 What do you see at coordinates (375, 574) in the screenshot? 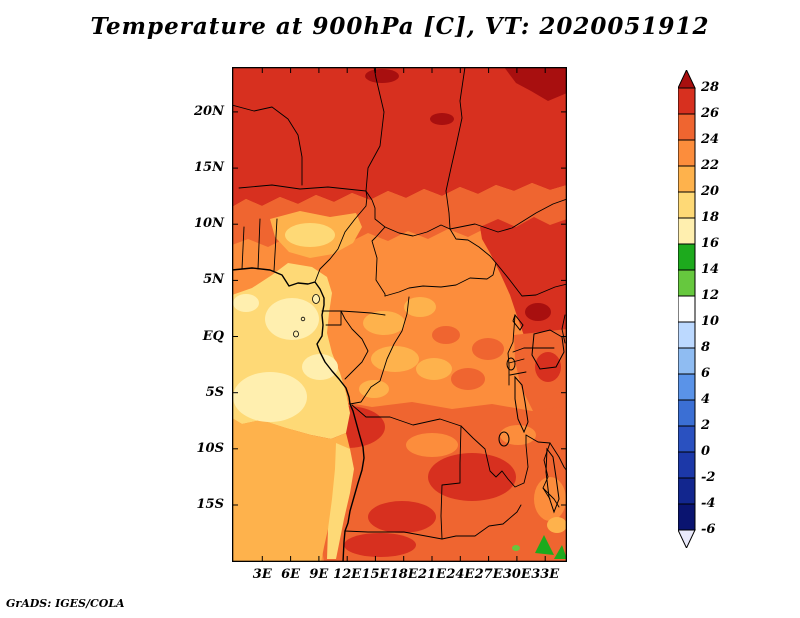
I see `lon-tick-label: 15E` at bounding box center [375, 574].